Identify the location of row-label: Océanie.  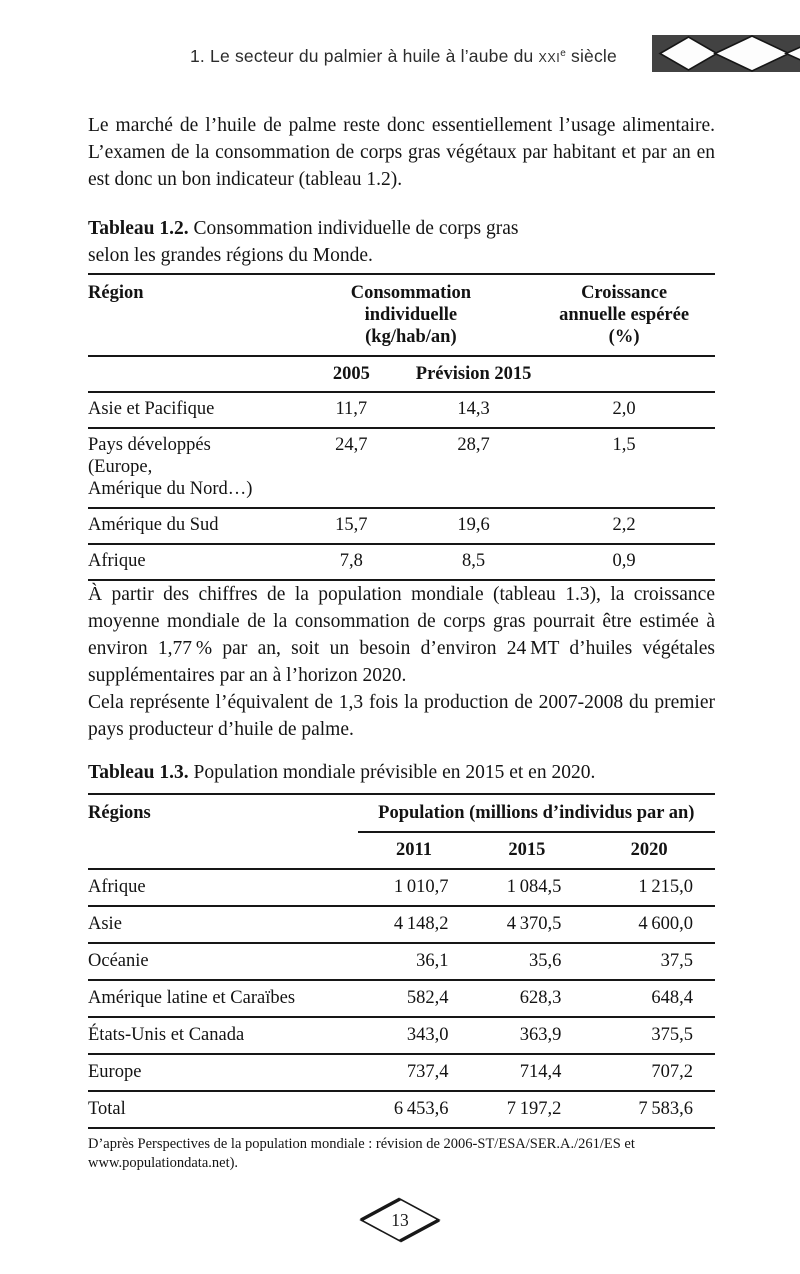
(223, 962).